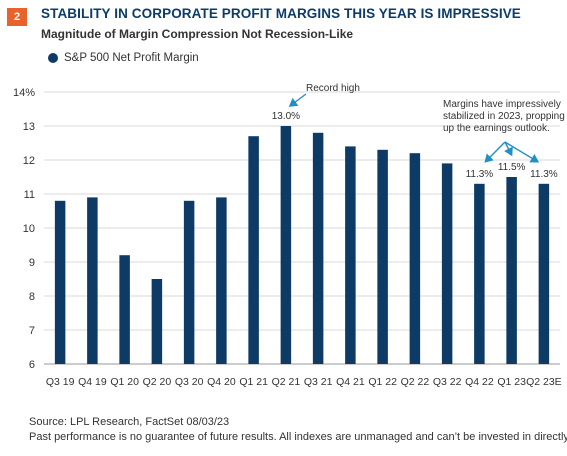 Image resolution: width=567 pixels, height=456 pixels. What do you see at coordinates (131, 58) in the screenshot?
I see `legend-label: S&P 500 Net Profit Margin` at bounding box center [131, 58].